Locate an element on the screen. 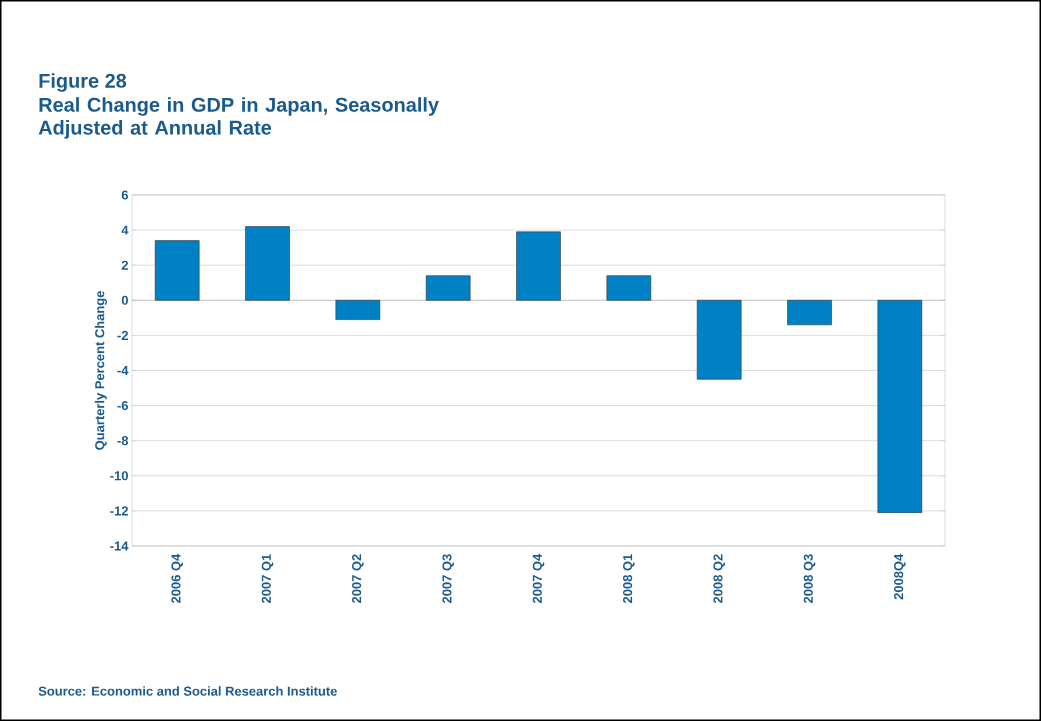 This screenshot has width=1041, height=721. x-tick-label: 2007 Q3 is located at coordinates (448, 578).